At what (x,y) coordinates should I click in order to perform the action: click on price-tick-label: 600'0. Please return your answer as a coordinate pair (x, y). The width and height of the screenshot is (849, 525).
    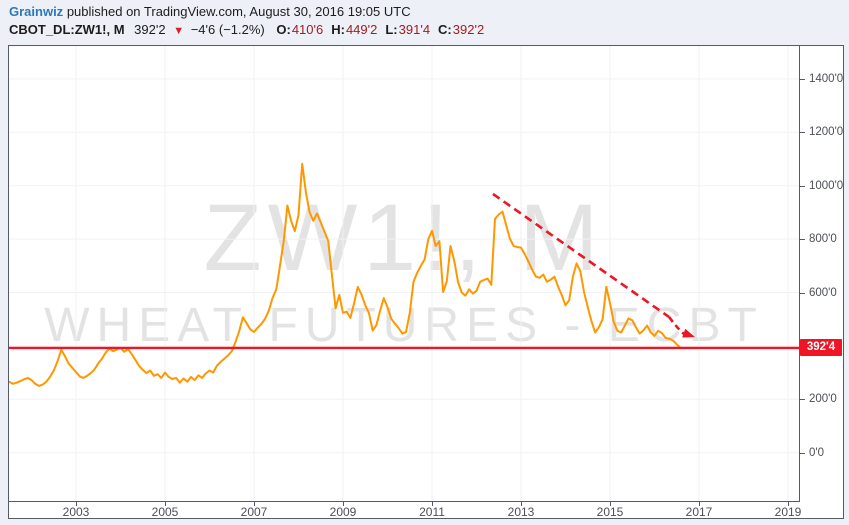
    Looking at the image, I should click on (823, 292).